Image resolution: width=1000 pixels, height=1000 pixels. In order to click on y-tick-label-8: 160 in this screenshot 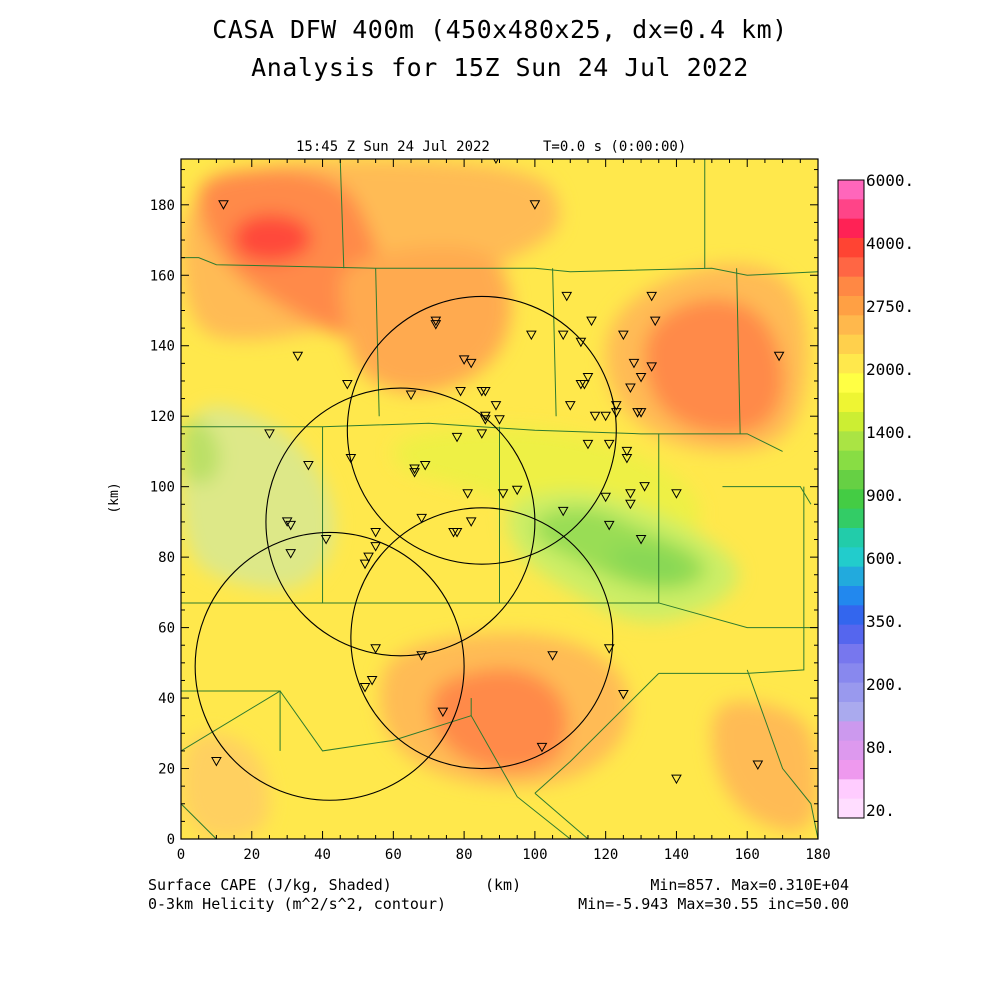, I will do `click(162, 276)`.